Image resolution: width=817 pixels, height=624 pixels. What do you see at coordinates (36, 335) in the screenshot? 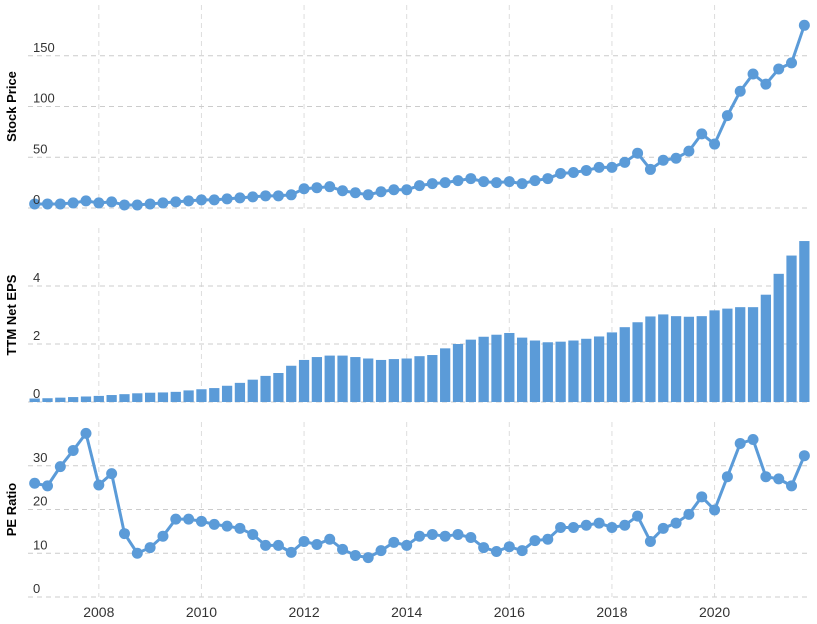
I see `y-tick-label: 2` at bounding box center [36, 335].